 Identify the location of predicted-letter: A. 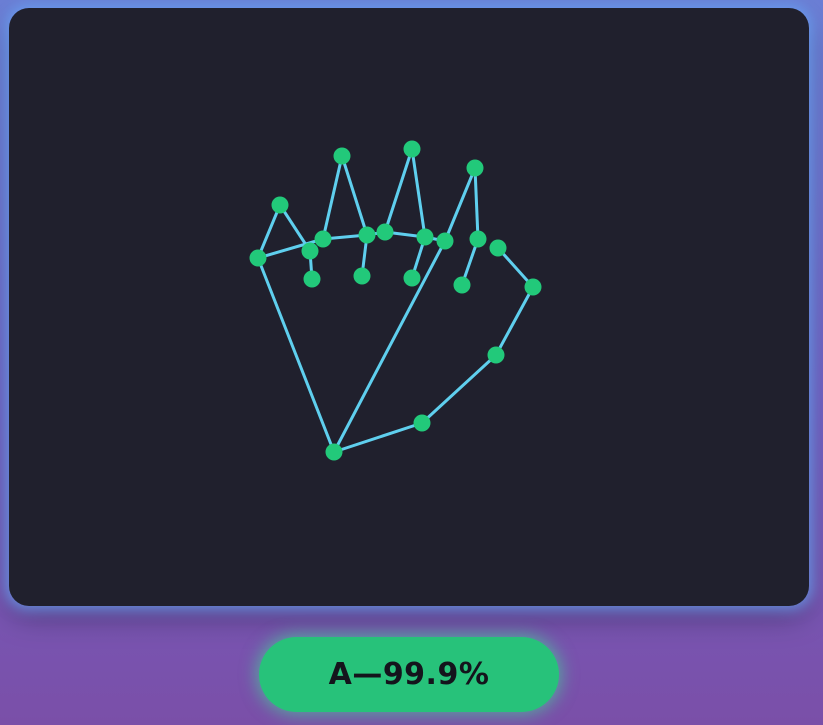
(340, 674).